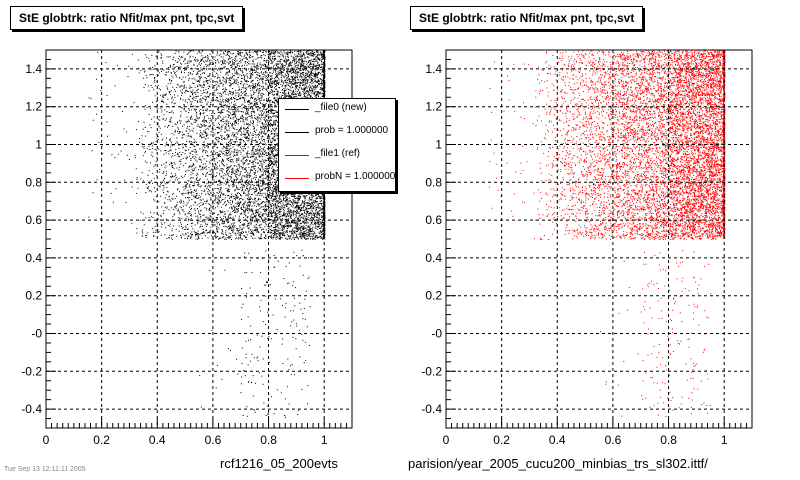  I want to click on legend-entry: prob = 1.000000, so click(337, 133).